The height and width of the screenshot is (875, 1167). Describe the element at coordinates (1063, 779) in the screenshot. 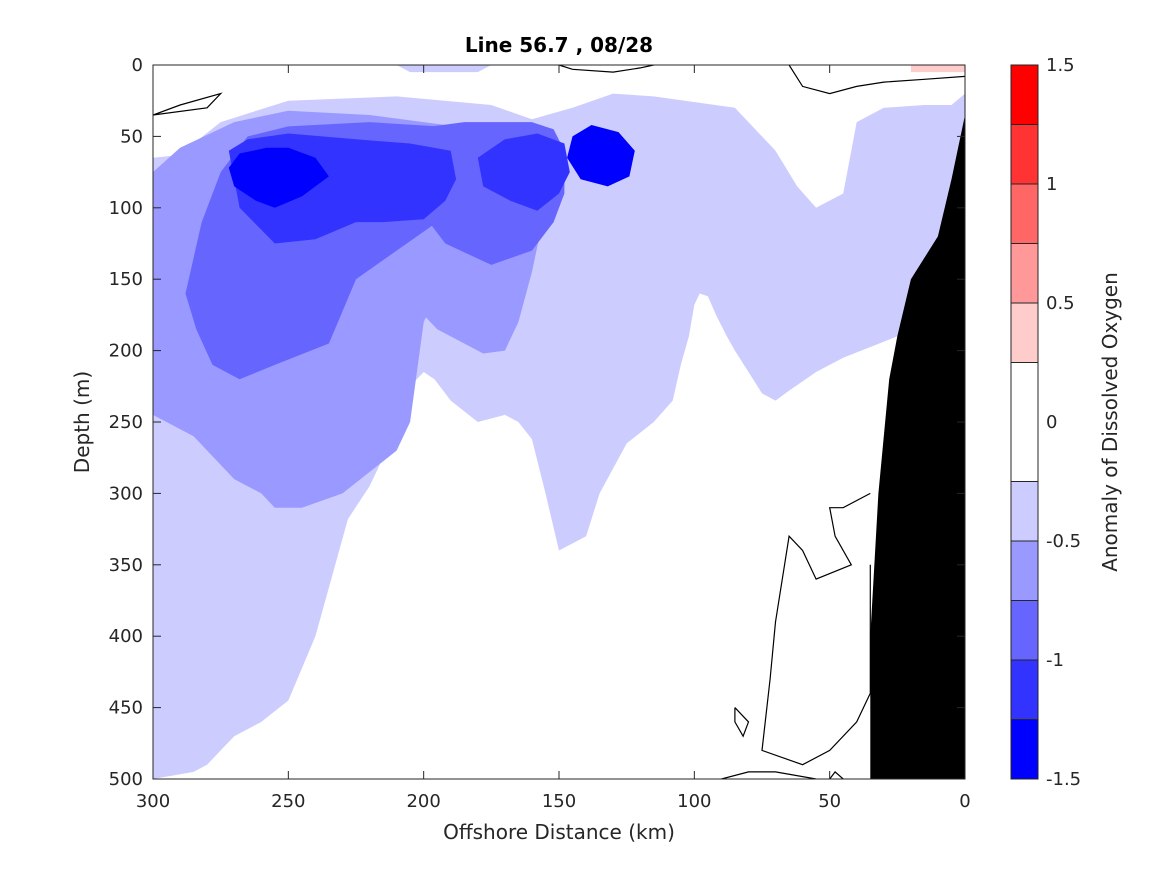

I see `colorbar-tick-label: -1.5` at that location.